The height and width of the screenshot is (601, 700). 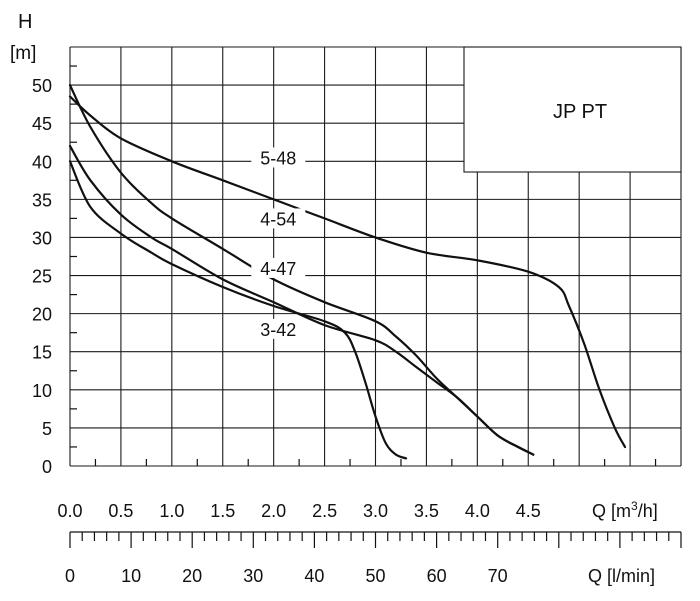 What do you see at coordinates (120, 511) in the screenshot?
I see `x-tick-label: 0.5` at bounding box center [120, 511].